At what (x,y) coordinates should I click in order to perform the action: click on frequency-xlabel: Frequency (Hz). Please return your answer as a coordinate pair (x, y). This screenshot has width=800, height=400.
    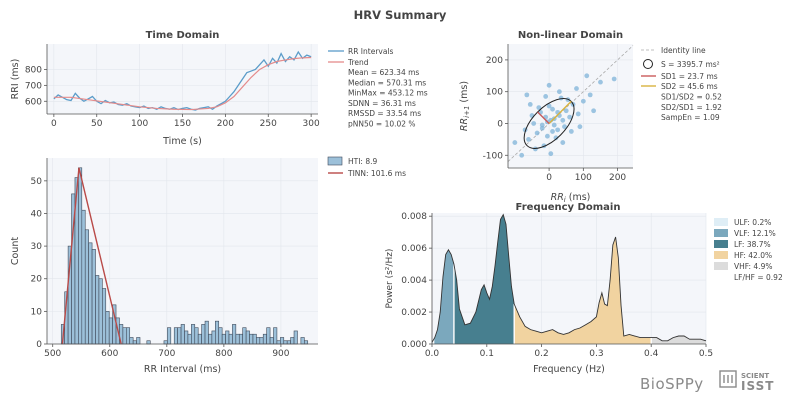
    Looking at the image, I should click on (569, 369).